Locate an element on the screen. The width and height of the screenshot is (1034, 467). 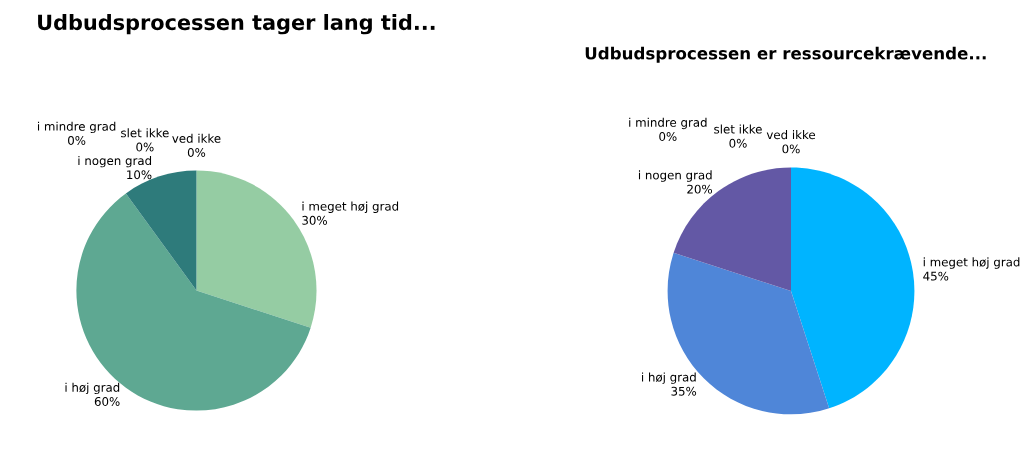
data-label: 10% is located at coordinates (139, 175).